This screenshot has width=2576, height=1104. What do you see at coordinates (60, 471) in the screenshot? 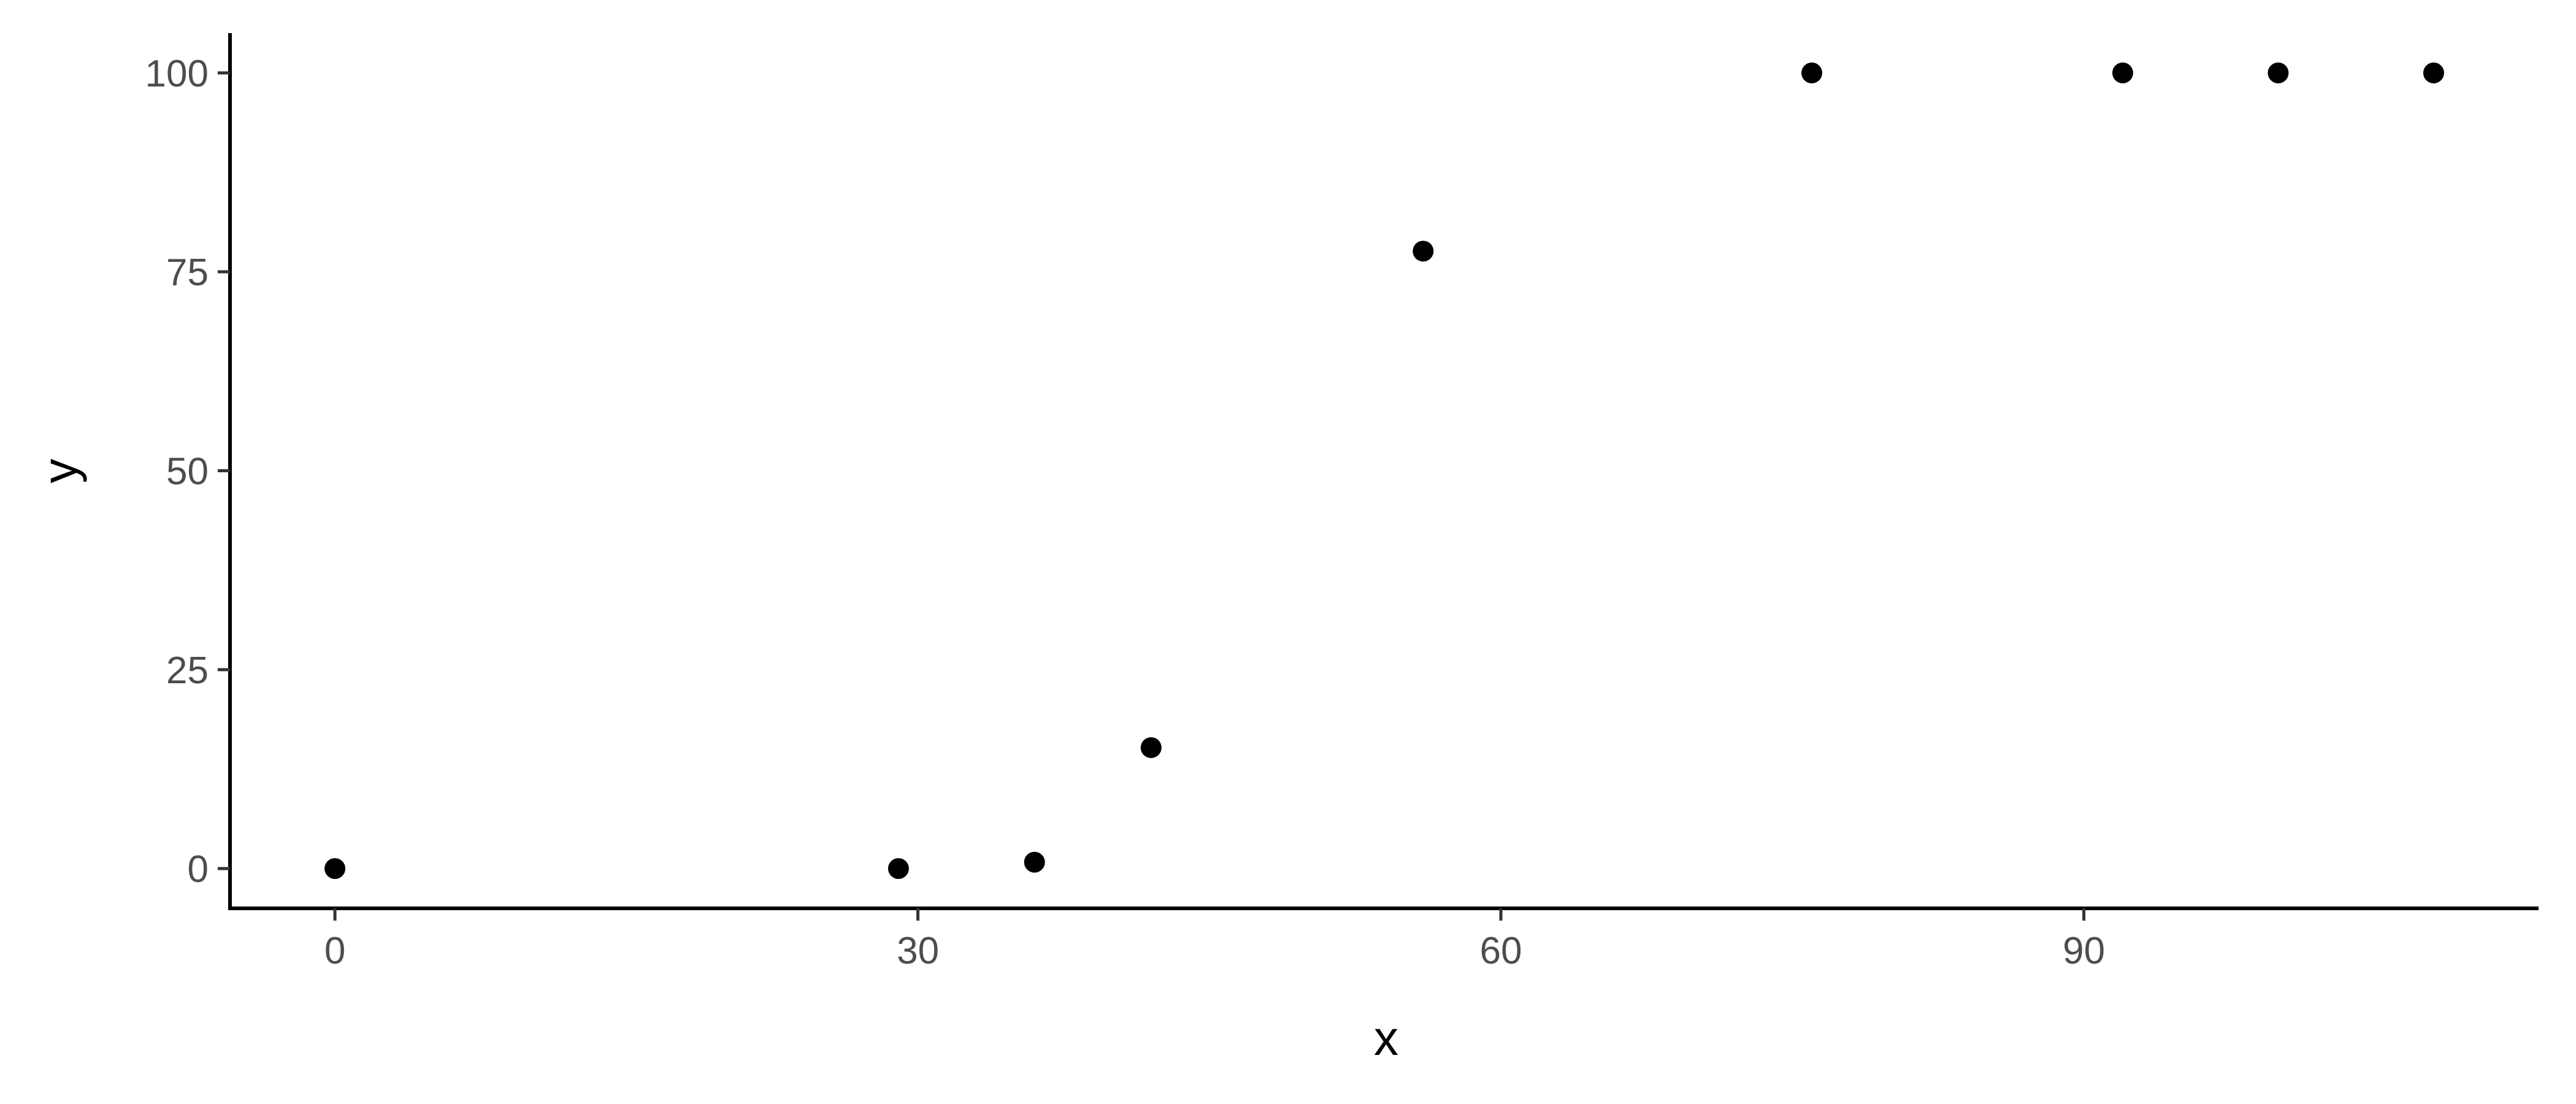
I see `y-axis-title: y` at bounding box center [60, 471].